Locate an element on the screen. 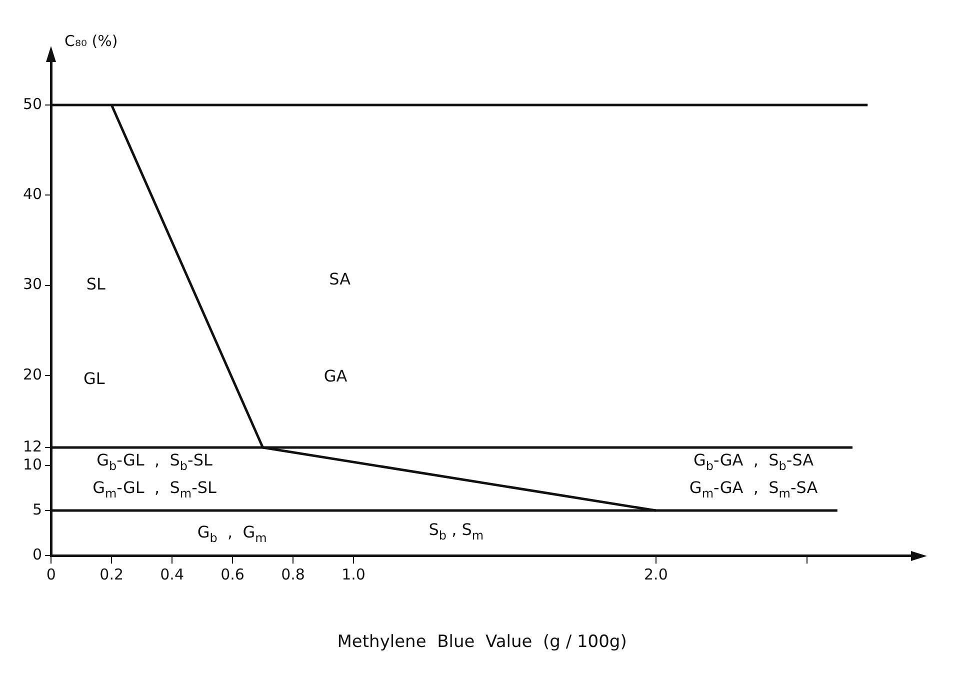 Image resolution: width=963 pixels, height=677 pixels. y-tick-label: 0 is located at coordinates (37, 554).